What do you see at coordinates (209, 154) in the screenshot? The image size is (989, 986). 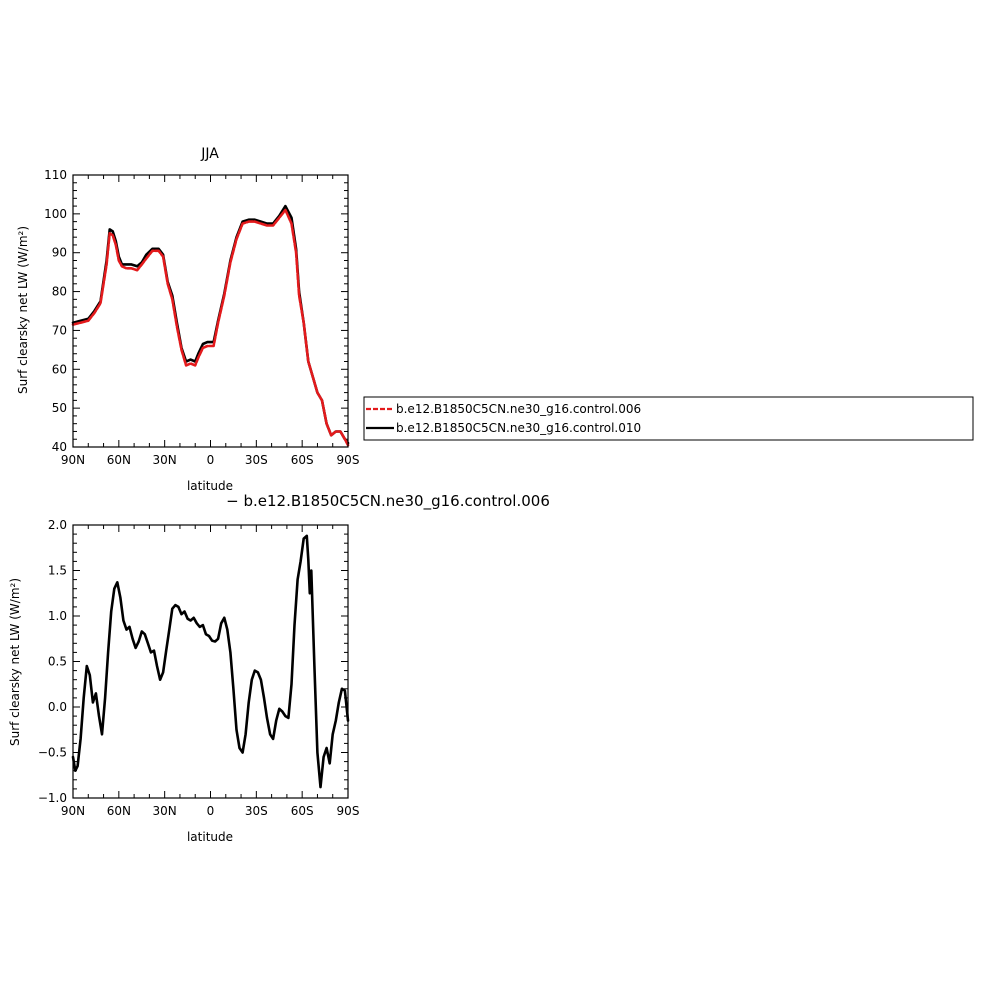 I see `top-panel-title: JJA` at bounding box center [209, 154].